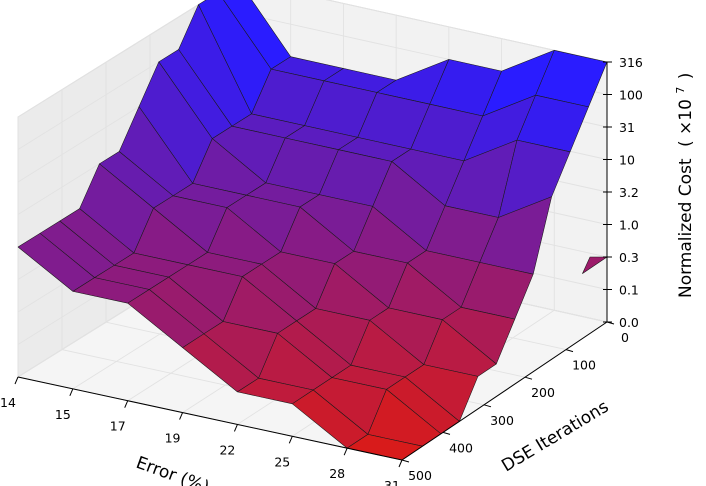 Image resolution: width=706 pixels, height=486 pixels. I want to click on z-tick-label: 31, so click(627, 127).